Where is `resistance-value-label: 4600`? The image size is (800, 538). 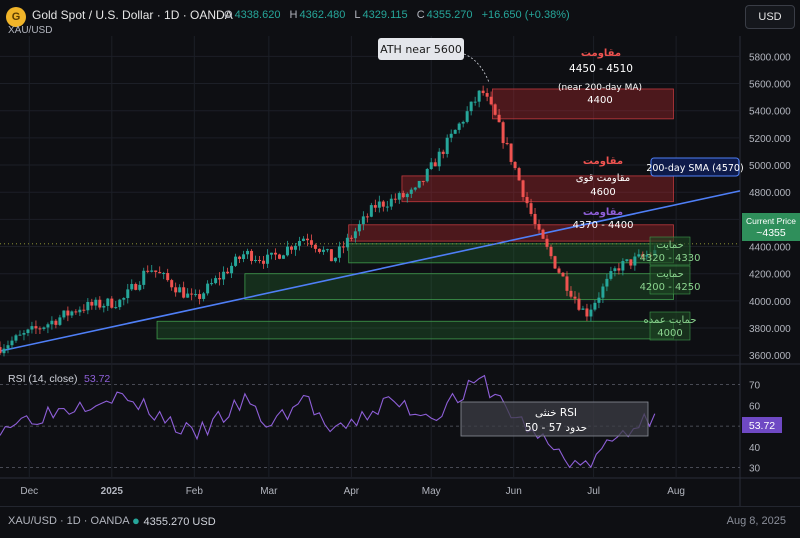 resistance-value-label: 4600 is located at coordinates (602, 192).